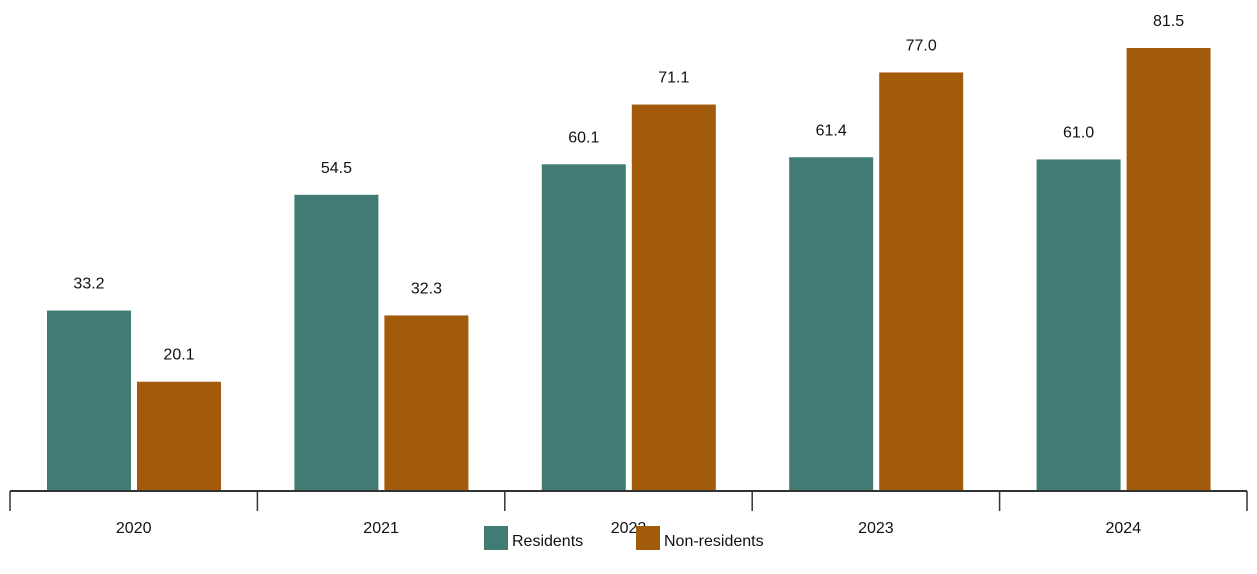  Describe the element at coordinates (88, 284) in the screenshot. I see `value-label: 33.2` at that location.